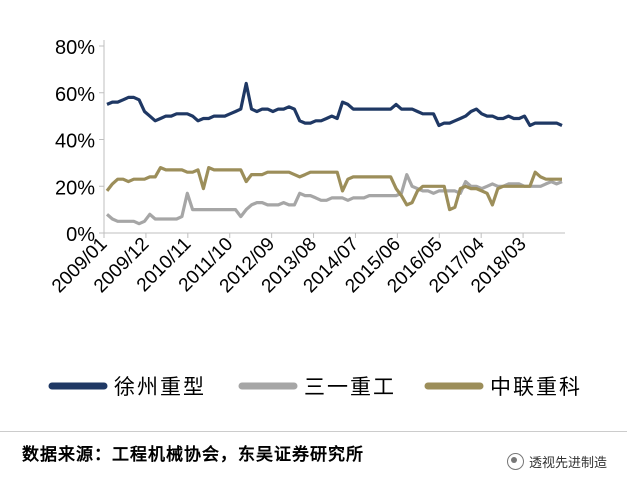 This screenshot has width=627, height=490. Describe the element at coordinates (567, 463) in the screenshot. I see `watermark-text: 透视先进制造` at that location.